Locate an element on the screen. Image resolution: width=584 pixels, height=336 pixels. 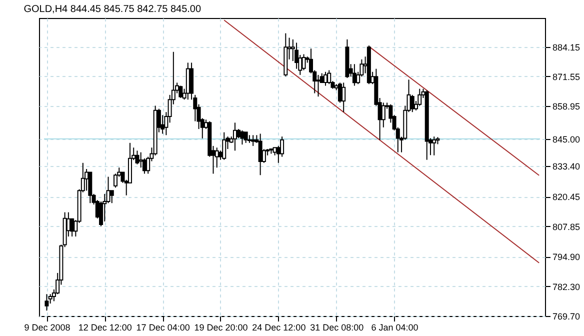
x-tick-label: 17 Dec 04:00 is located at coordinates (163, 327).